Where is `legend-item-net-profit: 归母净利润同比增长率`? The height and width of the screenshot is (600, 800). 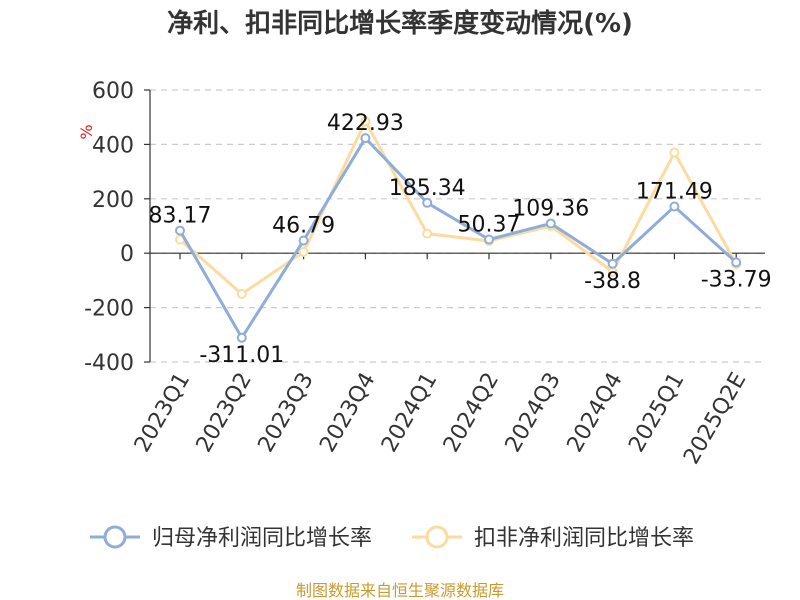 legend-item-net-profit: 归母净利润同比增长率 is located at coordinates (231, 538).